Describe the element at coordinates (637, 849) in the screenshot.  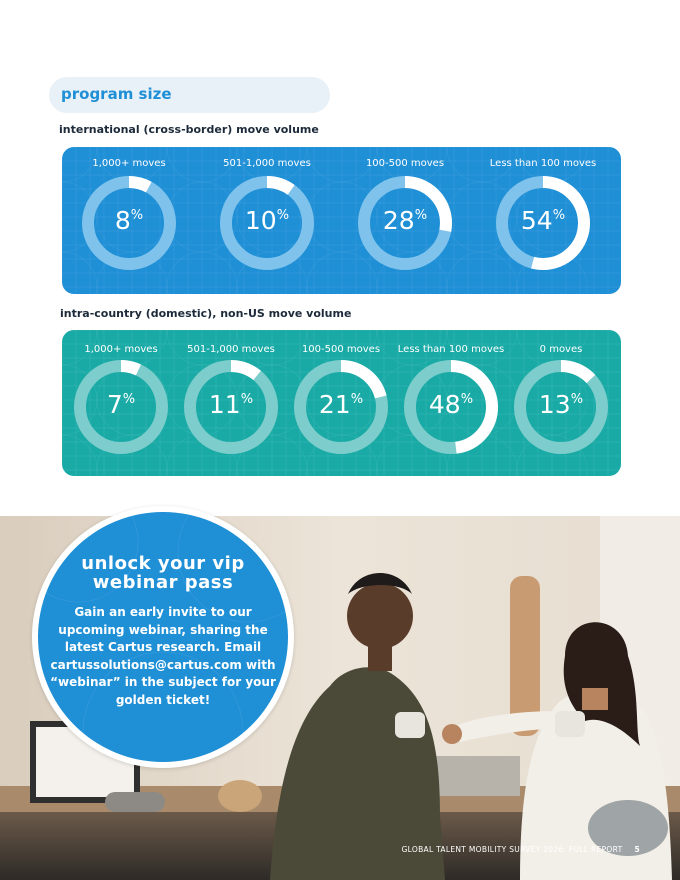
I see `page-number: 5` at that location.